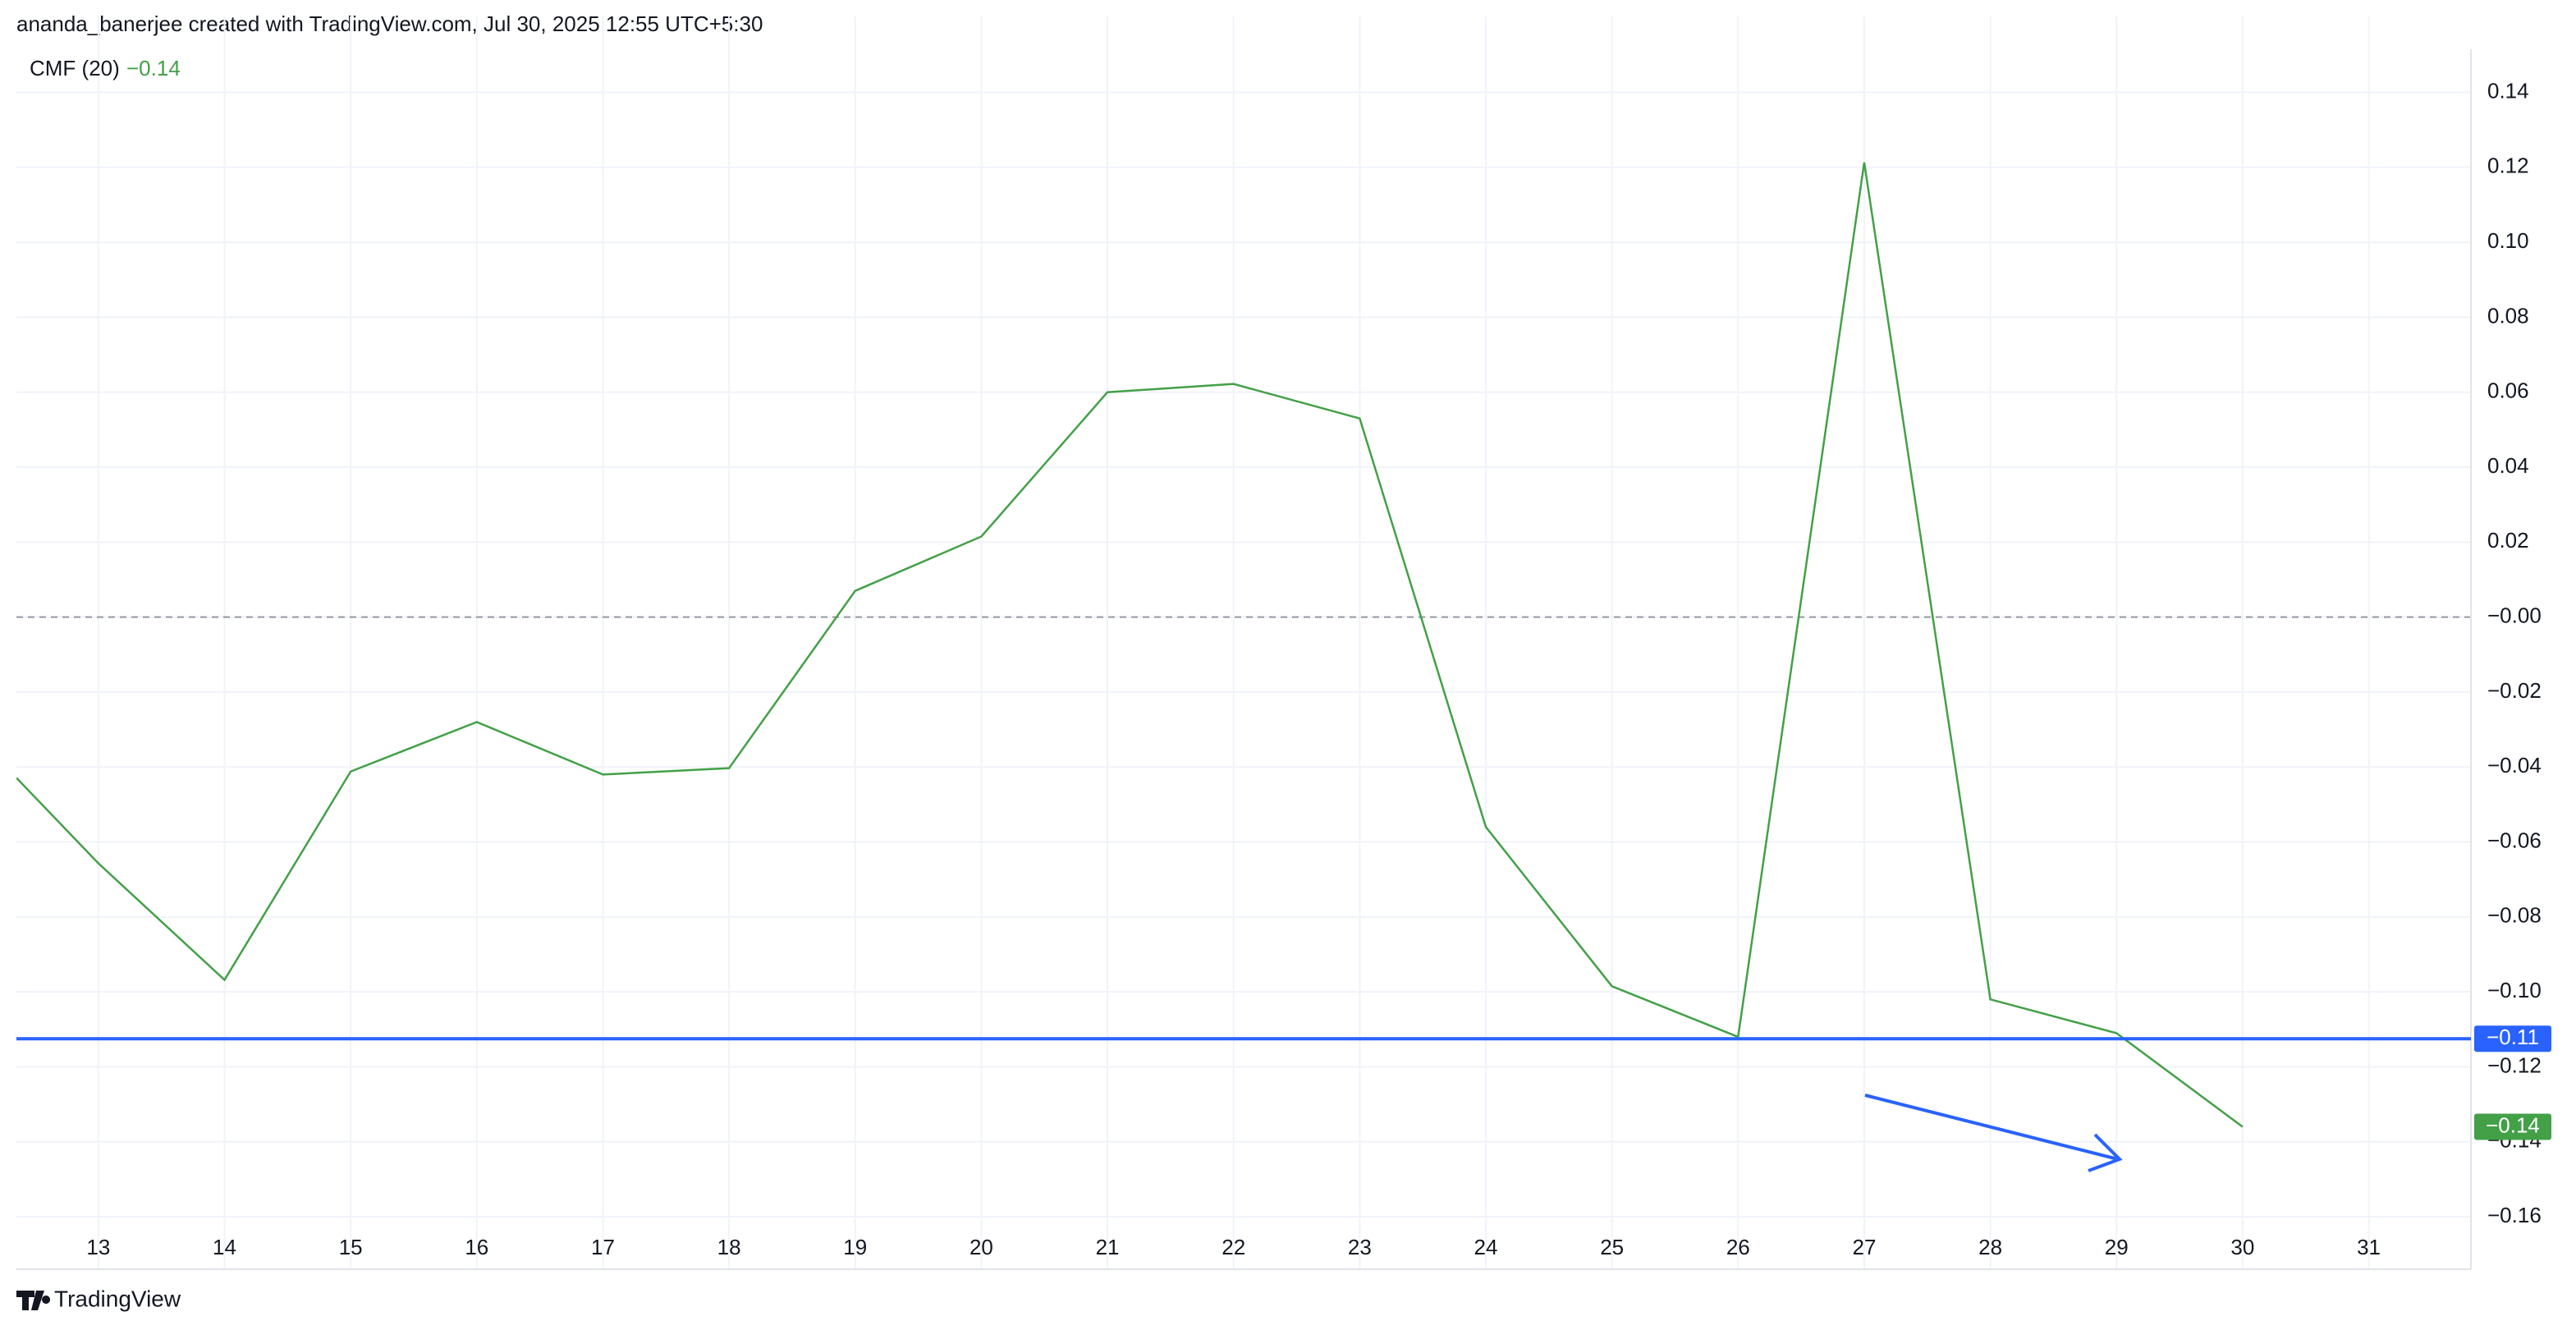 This screenshot has width=2576, height=1330. I want to click on y-tick-label: 0.06, so click(2508, 390).